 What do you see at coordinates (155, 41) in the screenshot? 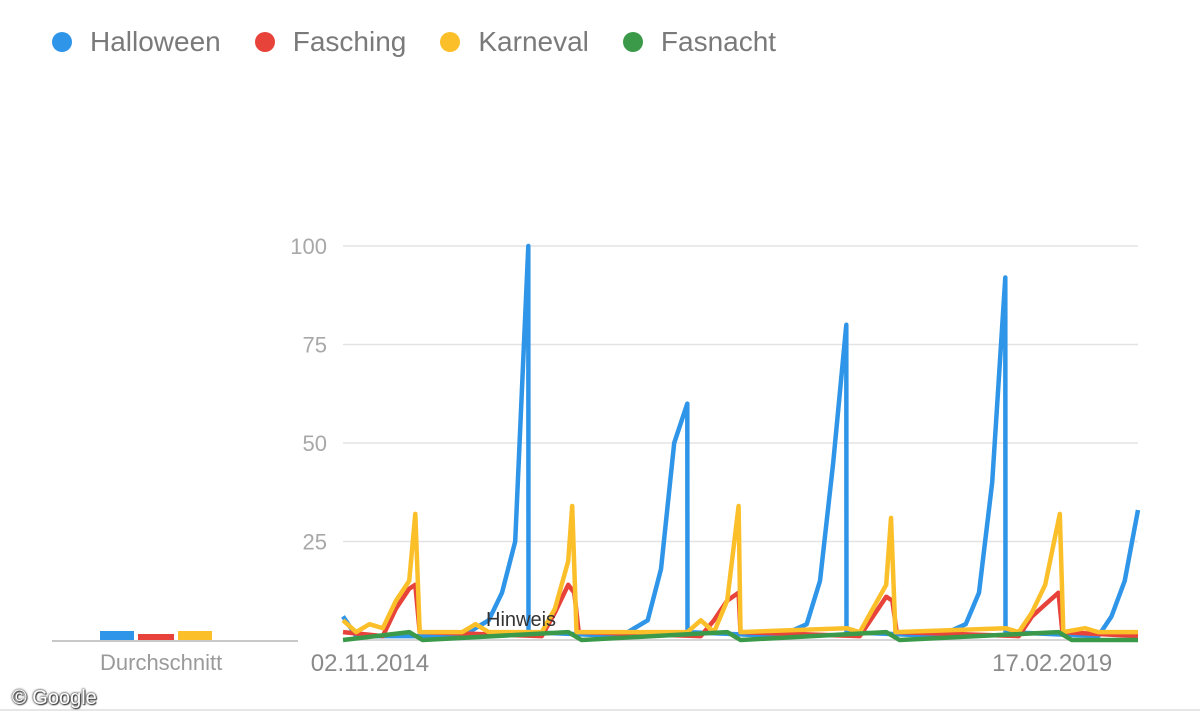
I see `legend-label: Halloween` at bounding box center [155, 41].